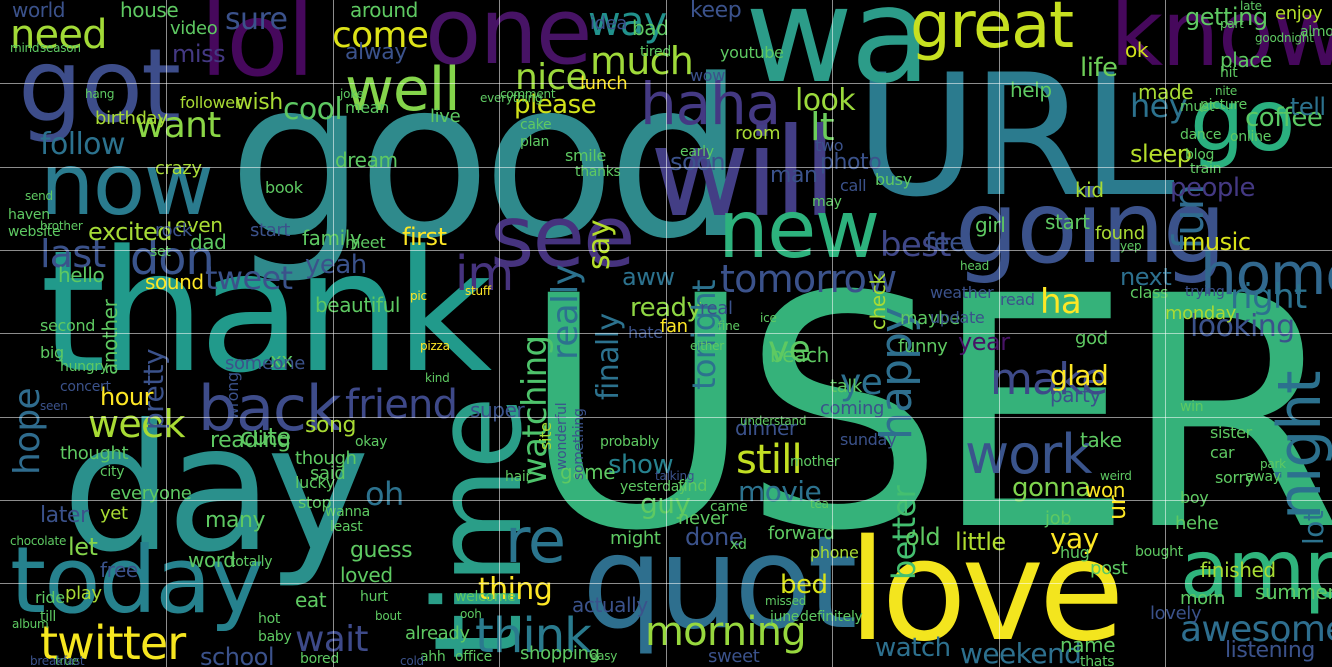  What do you see at coordinates (829, 145) in the screenshot?
I see `word-may: two` at bounding box center [829, 145].